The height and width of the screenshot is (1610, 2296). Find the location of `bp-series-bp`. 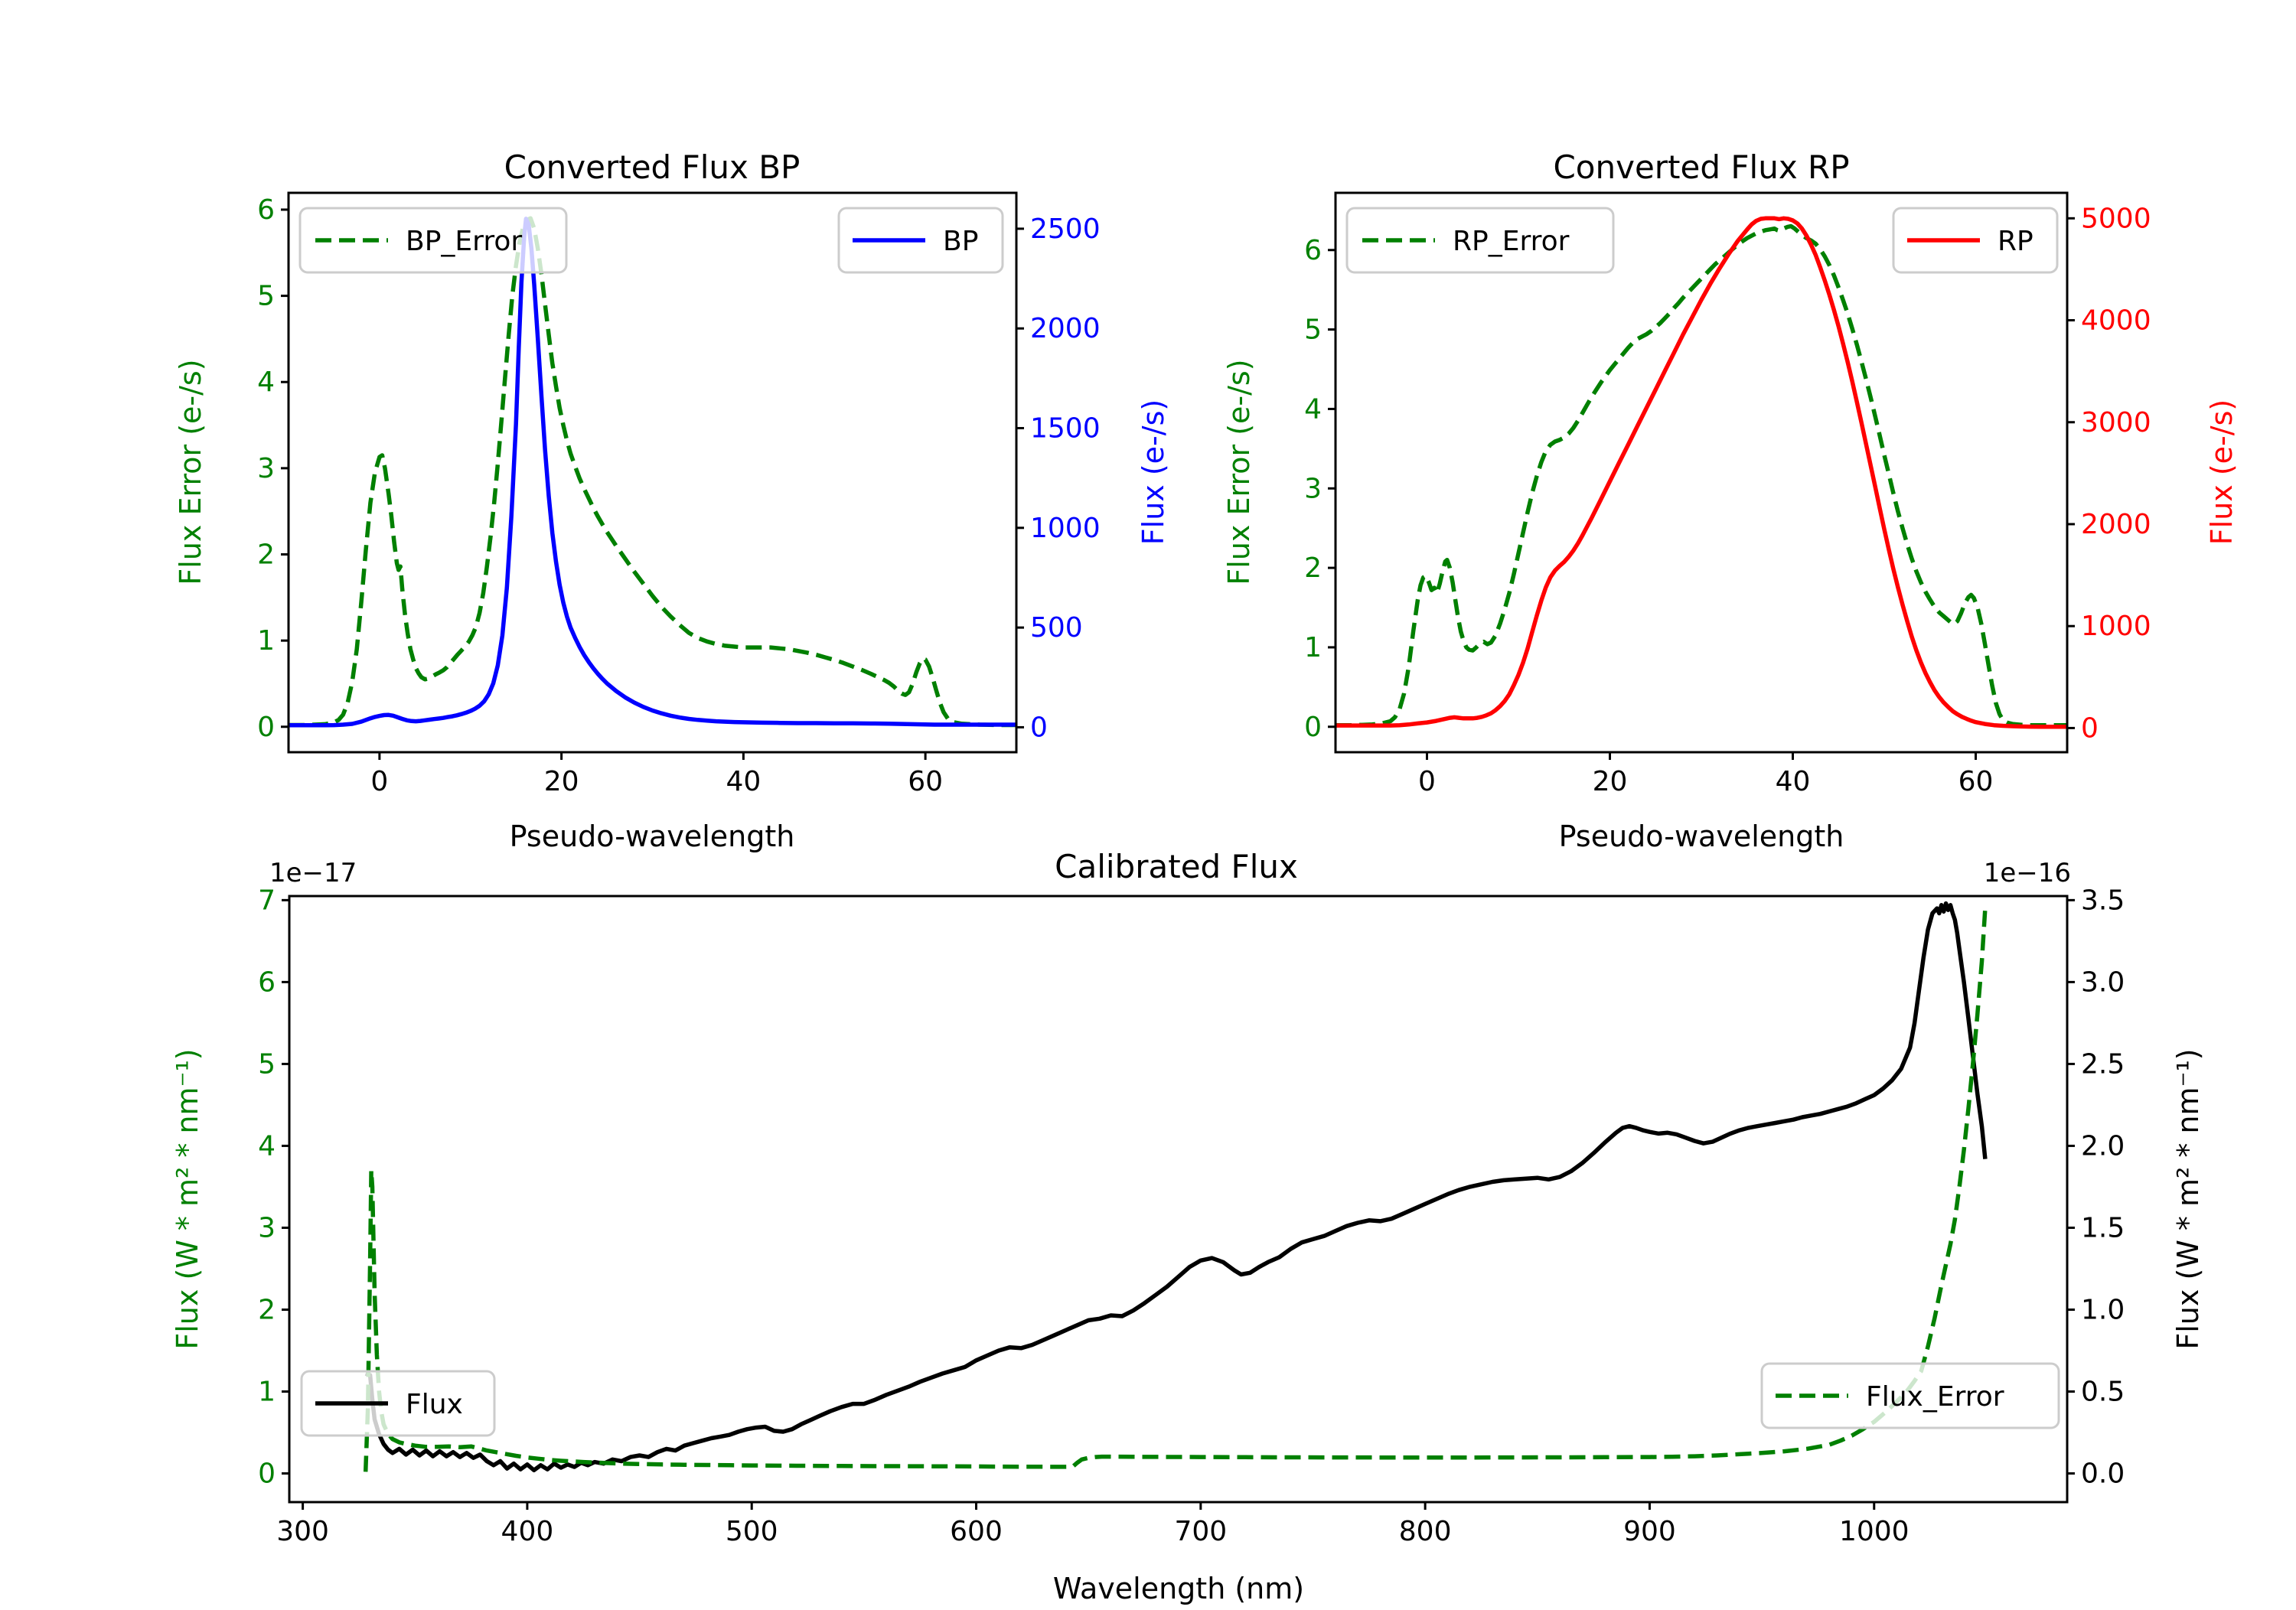

bp-series-bp is located at coordinates (652, 473).